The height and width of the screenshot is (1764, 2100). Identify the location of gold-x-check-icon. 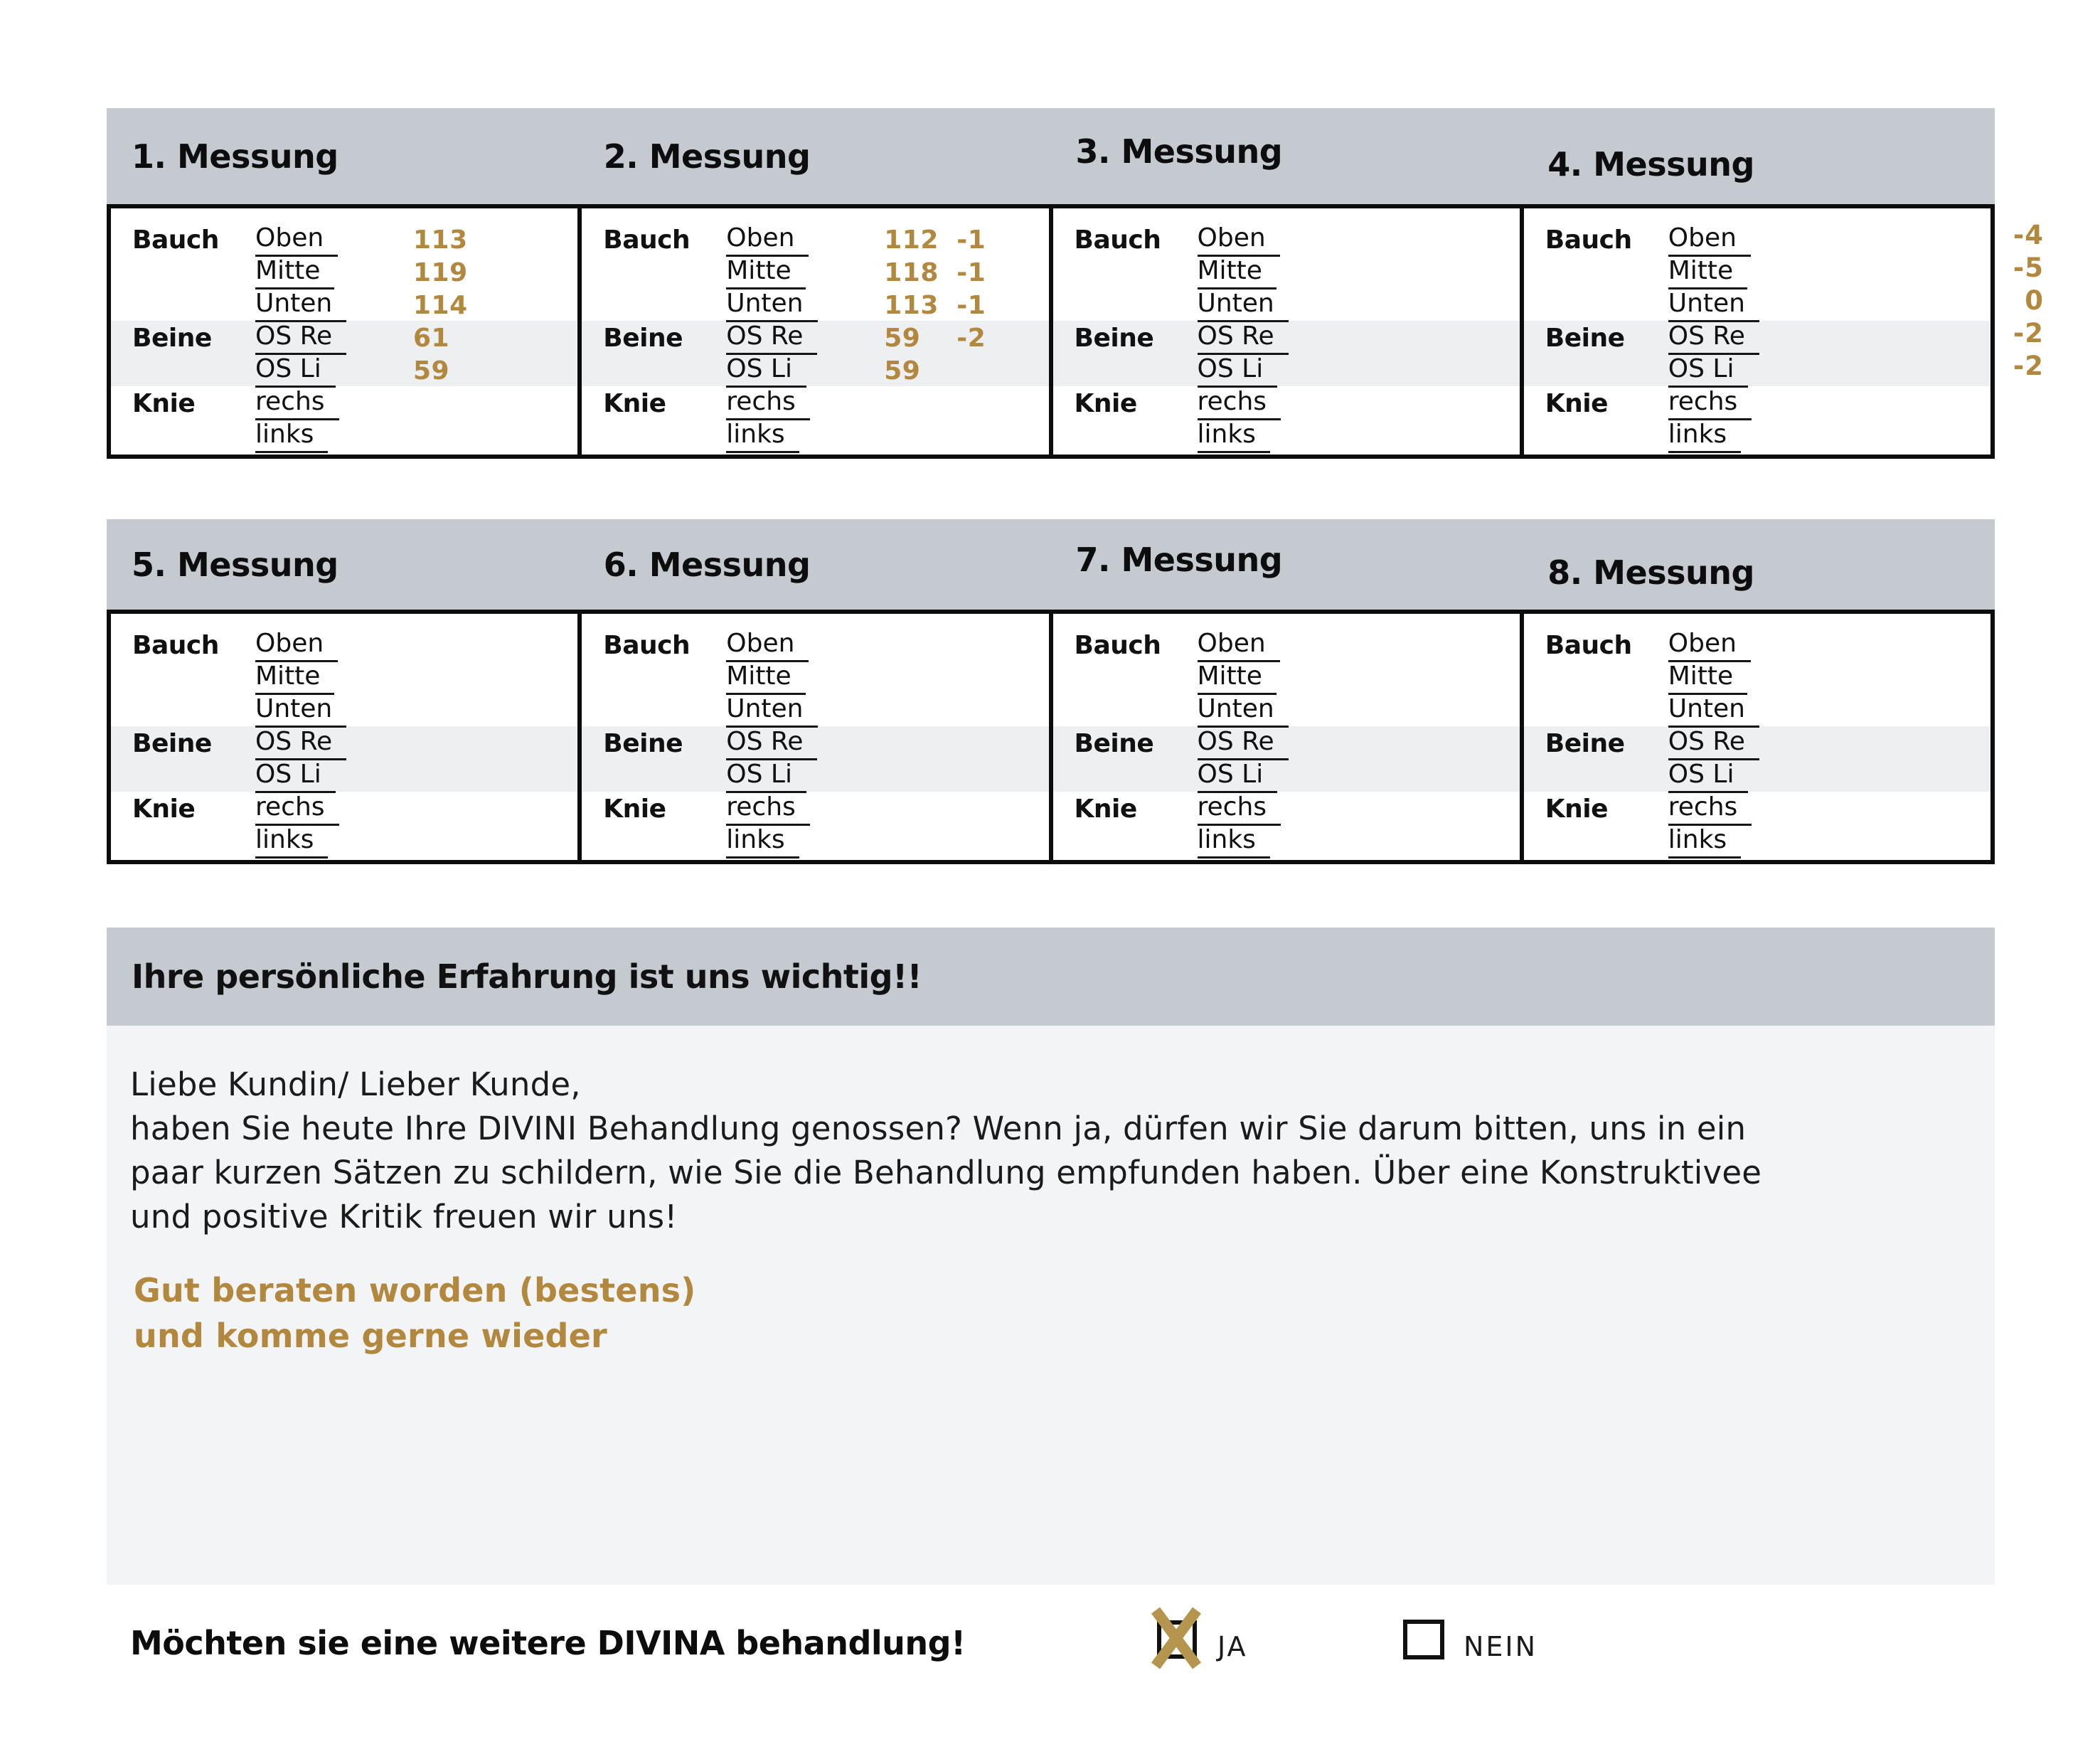
(1176, 1638).